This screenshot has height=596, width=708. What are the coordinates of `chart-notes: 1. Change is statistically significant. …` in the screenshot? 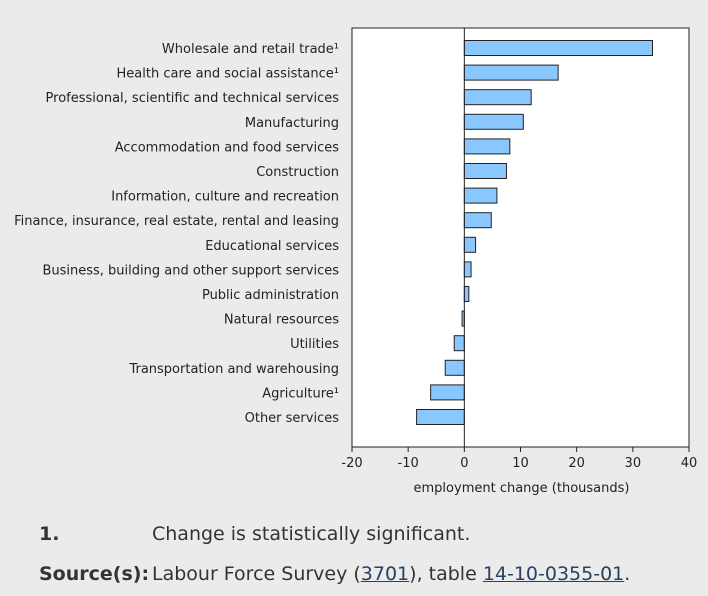 It's located at (369, 554).